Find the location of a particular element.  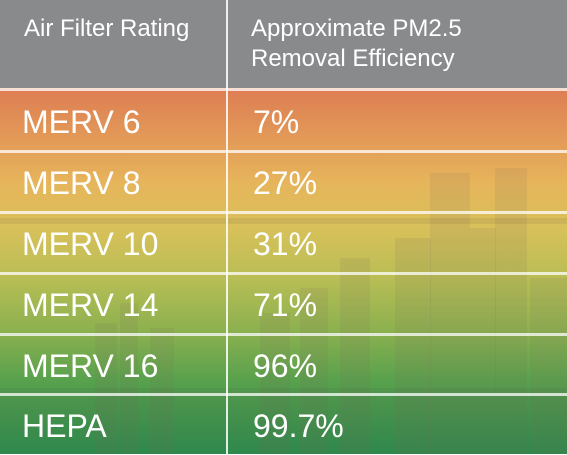

table-row: MERV 8 27% is located at coordinates (283, 183).